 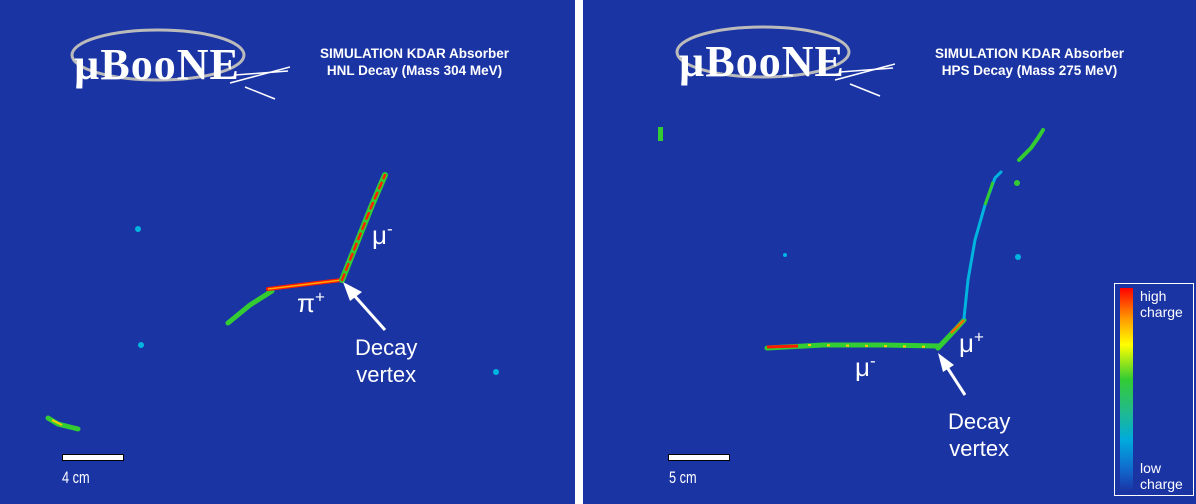 I want to click on muon-minus-track-spots, so click(x=873, y=346).